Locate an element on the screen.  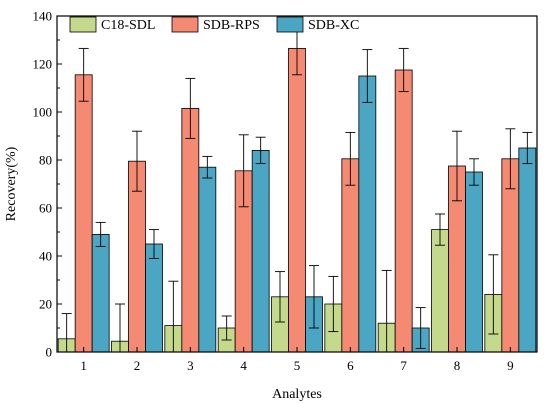
x-tick-label-8: 8 is located at coordinates (457, 365).